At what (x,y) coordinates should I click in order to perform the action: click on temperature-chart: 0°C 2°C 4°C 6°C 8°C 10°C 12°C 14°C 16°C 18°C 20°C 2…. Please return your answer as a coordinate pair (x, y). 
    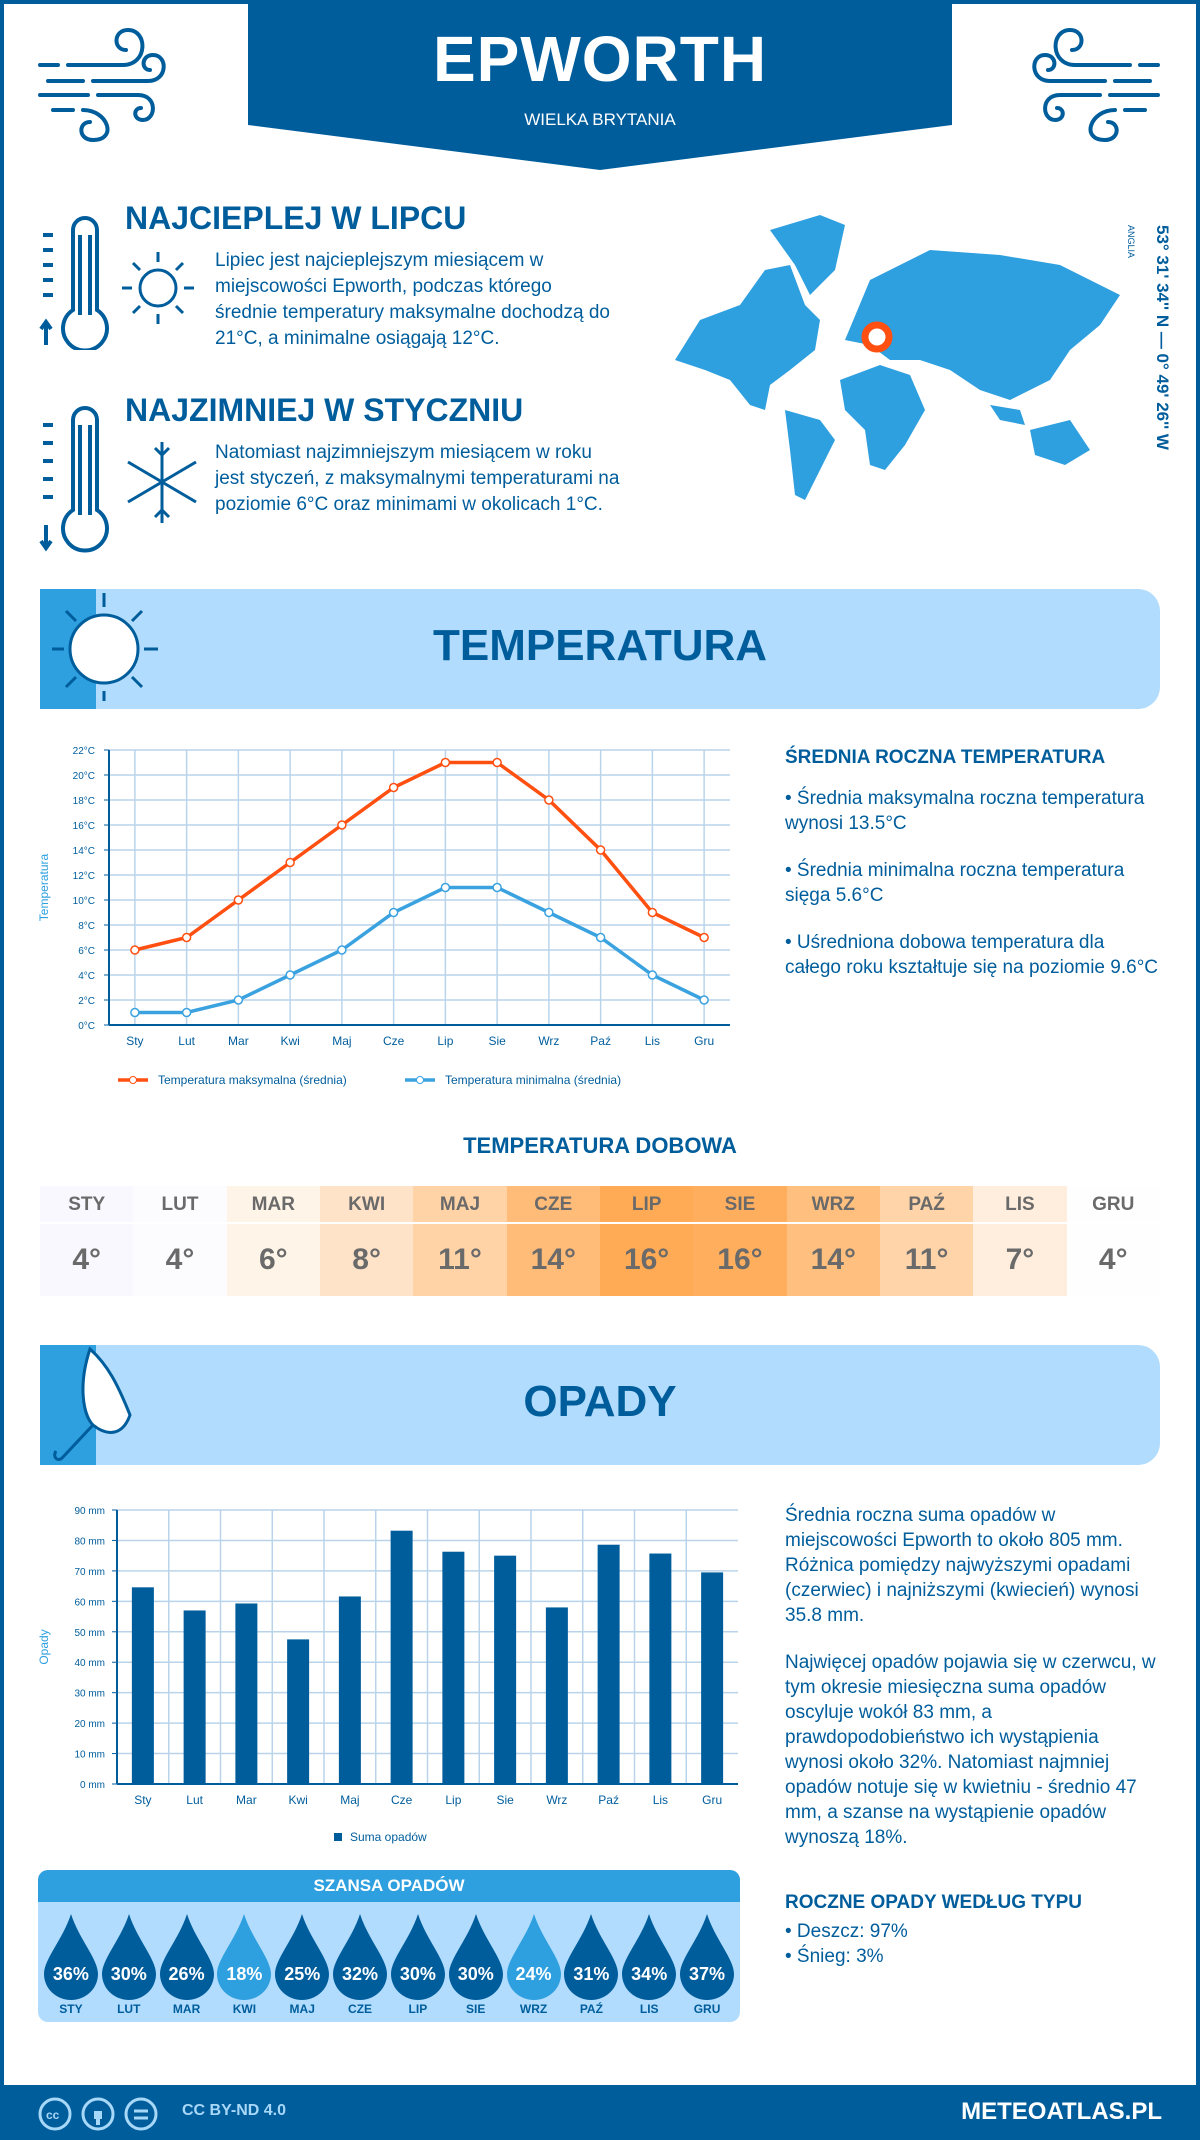
    Looking at the image, I should click on (383, 916).